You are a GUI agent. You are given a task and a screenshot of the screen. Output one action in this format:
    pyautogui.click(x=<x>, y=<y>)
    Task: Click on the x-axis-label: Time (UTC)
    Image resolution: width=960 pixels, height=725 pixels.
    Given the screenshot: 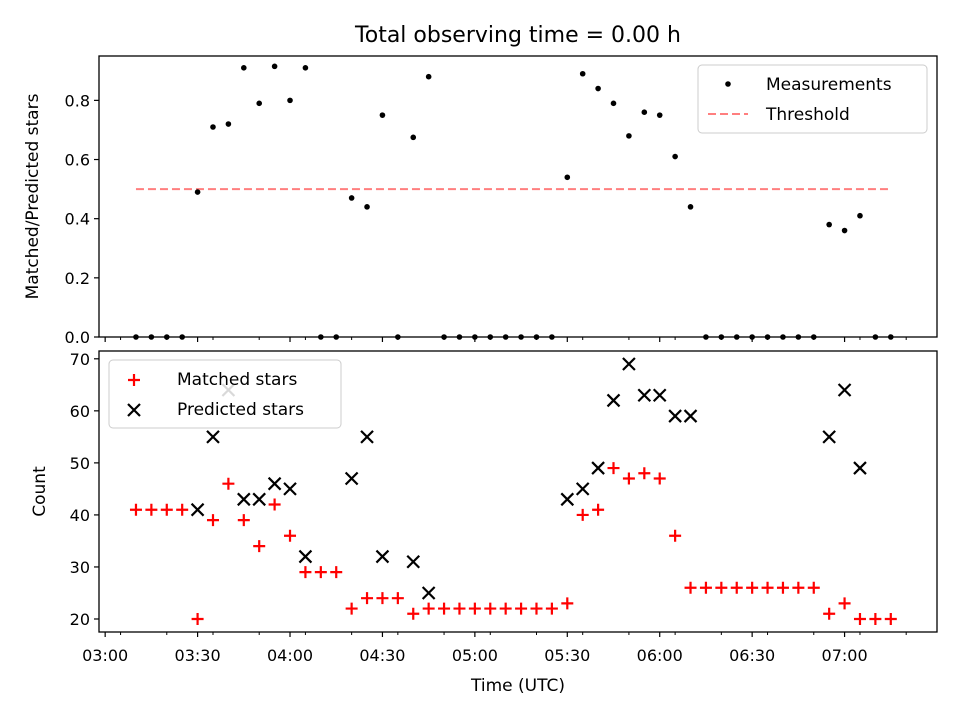 What is the action you would take?
    pyautogui.click(x=517, y=686)
    